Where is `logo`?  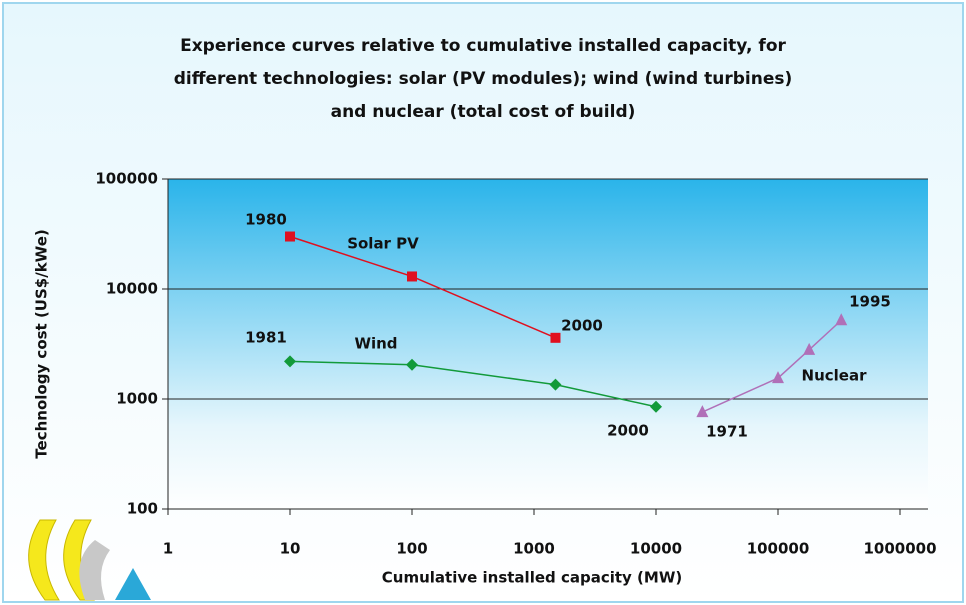
logo is located at coordinates (89, 560).